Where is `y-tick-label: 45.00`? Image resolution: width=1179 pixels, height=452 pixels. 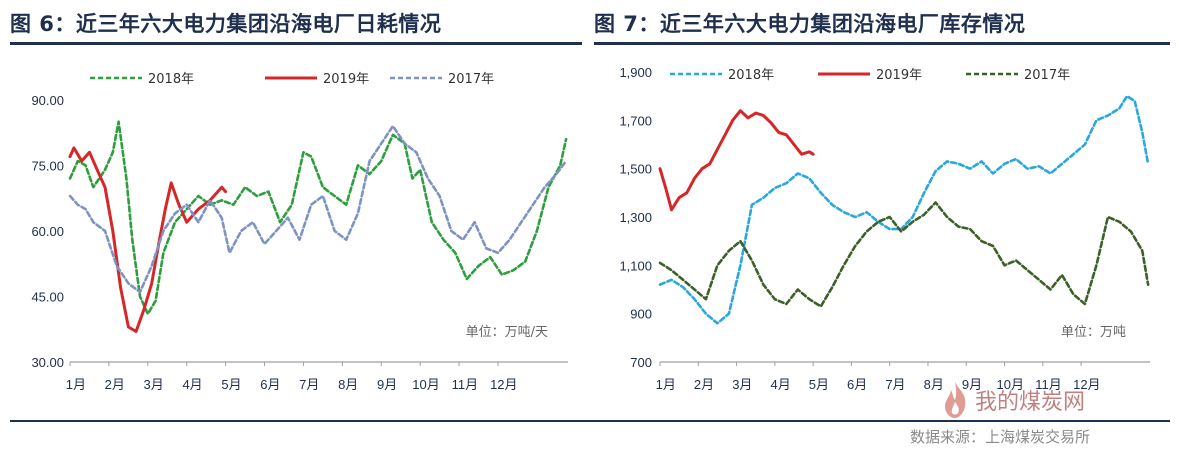
y-tick-label: 45.00 is located at coordinates (47, 296).